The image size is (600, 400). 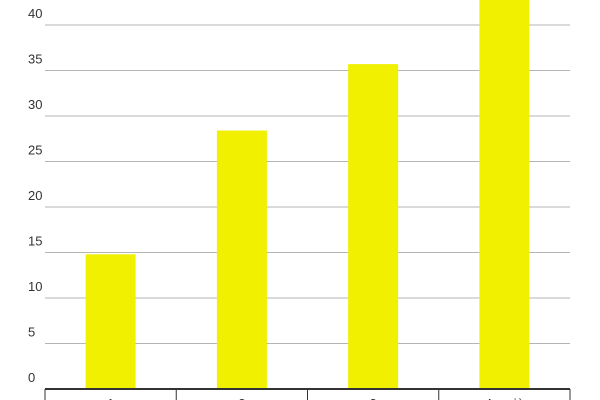 What do you see at coordinates (35, 59) in the screenshot?
I see `y-tick-label: 35` at bounding box center [35, 59].